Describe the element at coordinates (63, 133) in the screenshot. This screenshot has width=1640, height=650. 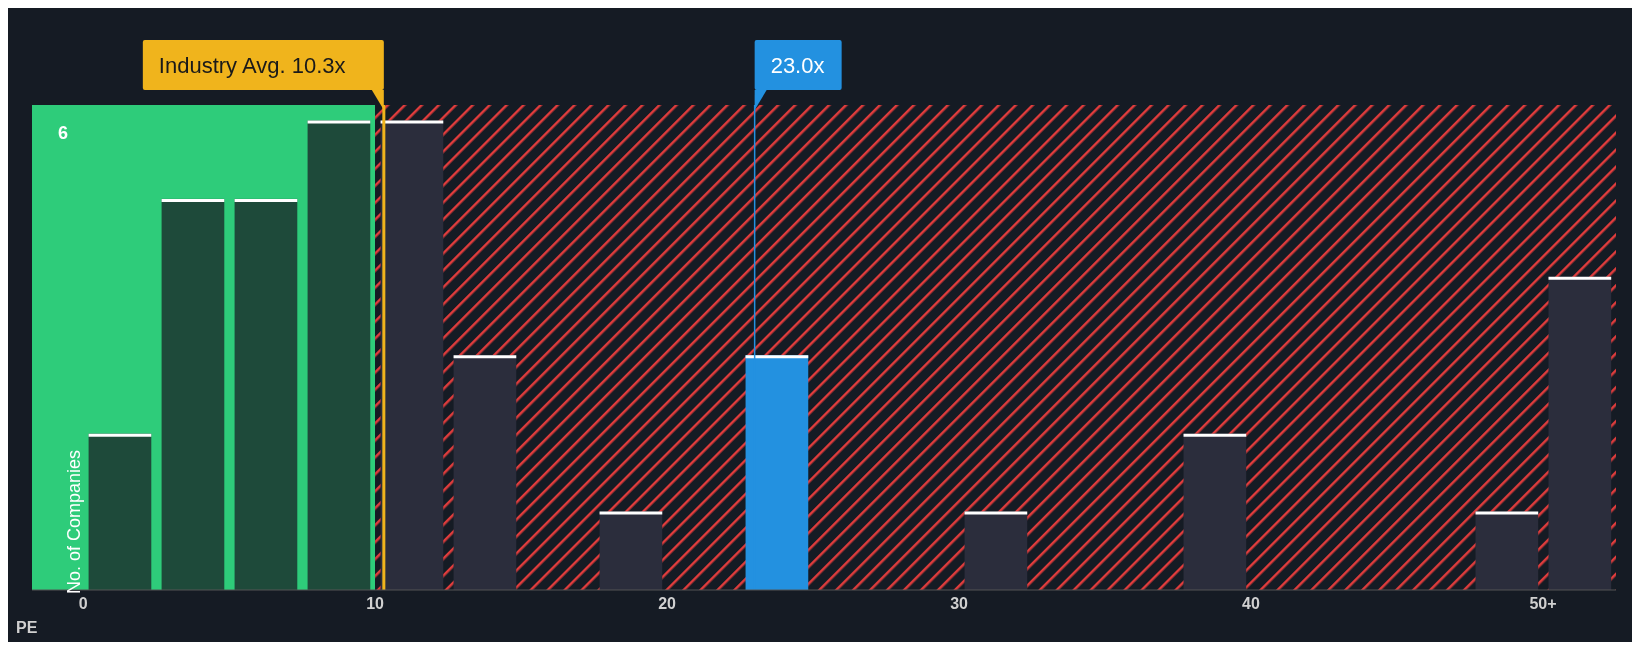
I see `annotation: 6` at that location.